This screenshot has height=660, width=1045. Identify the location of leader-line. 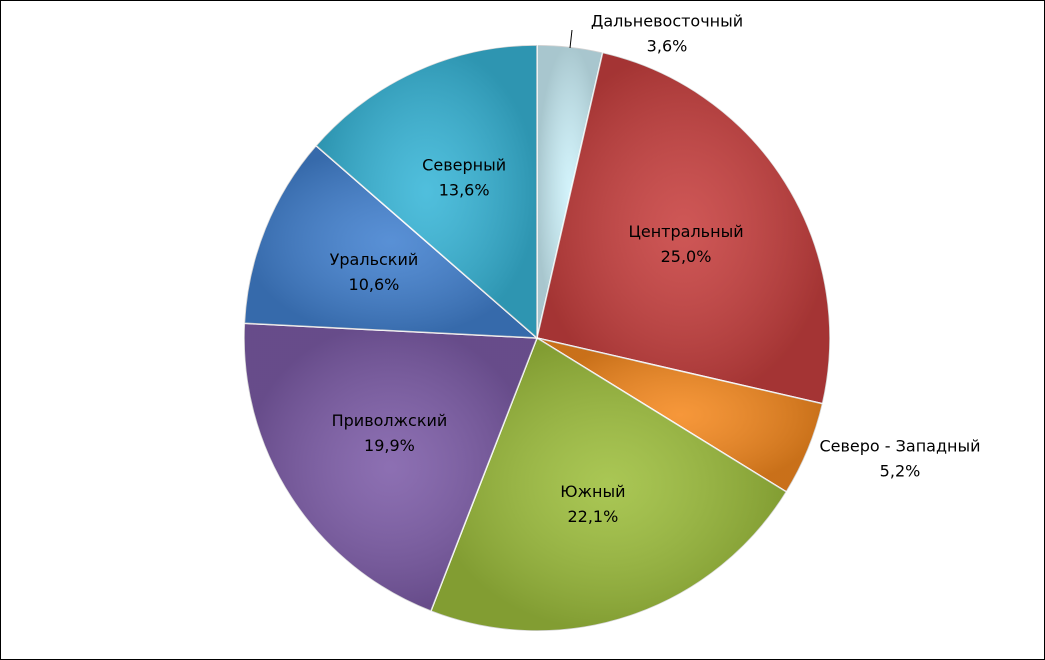
(571, 39).